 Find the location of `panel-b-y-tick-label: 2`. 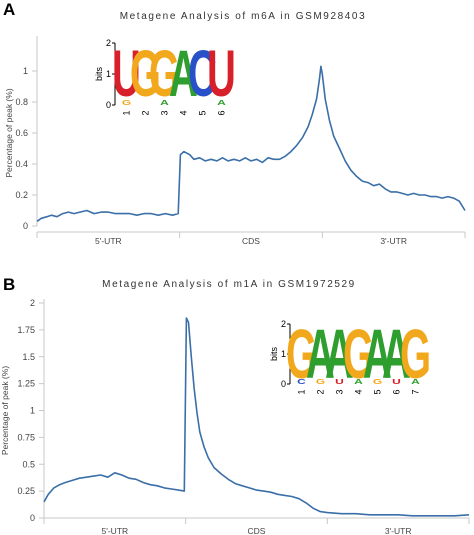

panel-b-y-tick-label: 2 is located at coordinates (32, 303).